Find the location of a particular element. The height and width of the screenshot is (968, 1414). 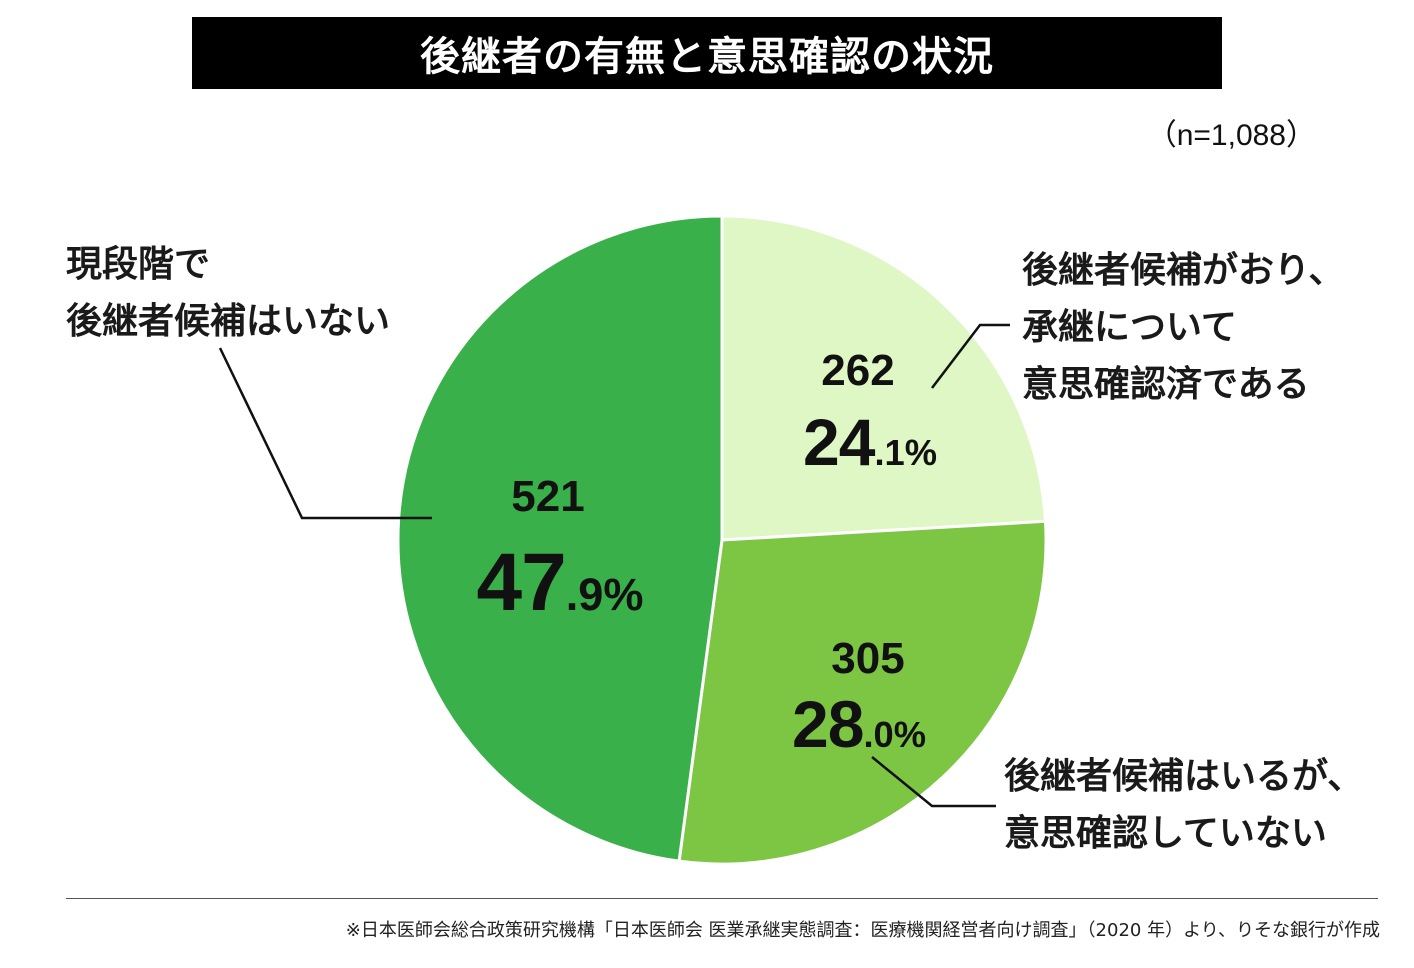

percent-dec: .1% is located at coordinates (905, 452).